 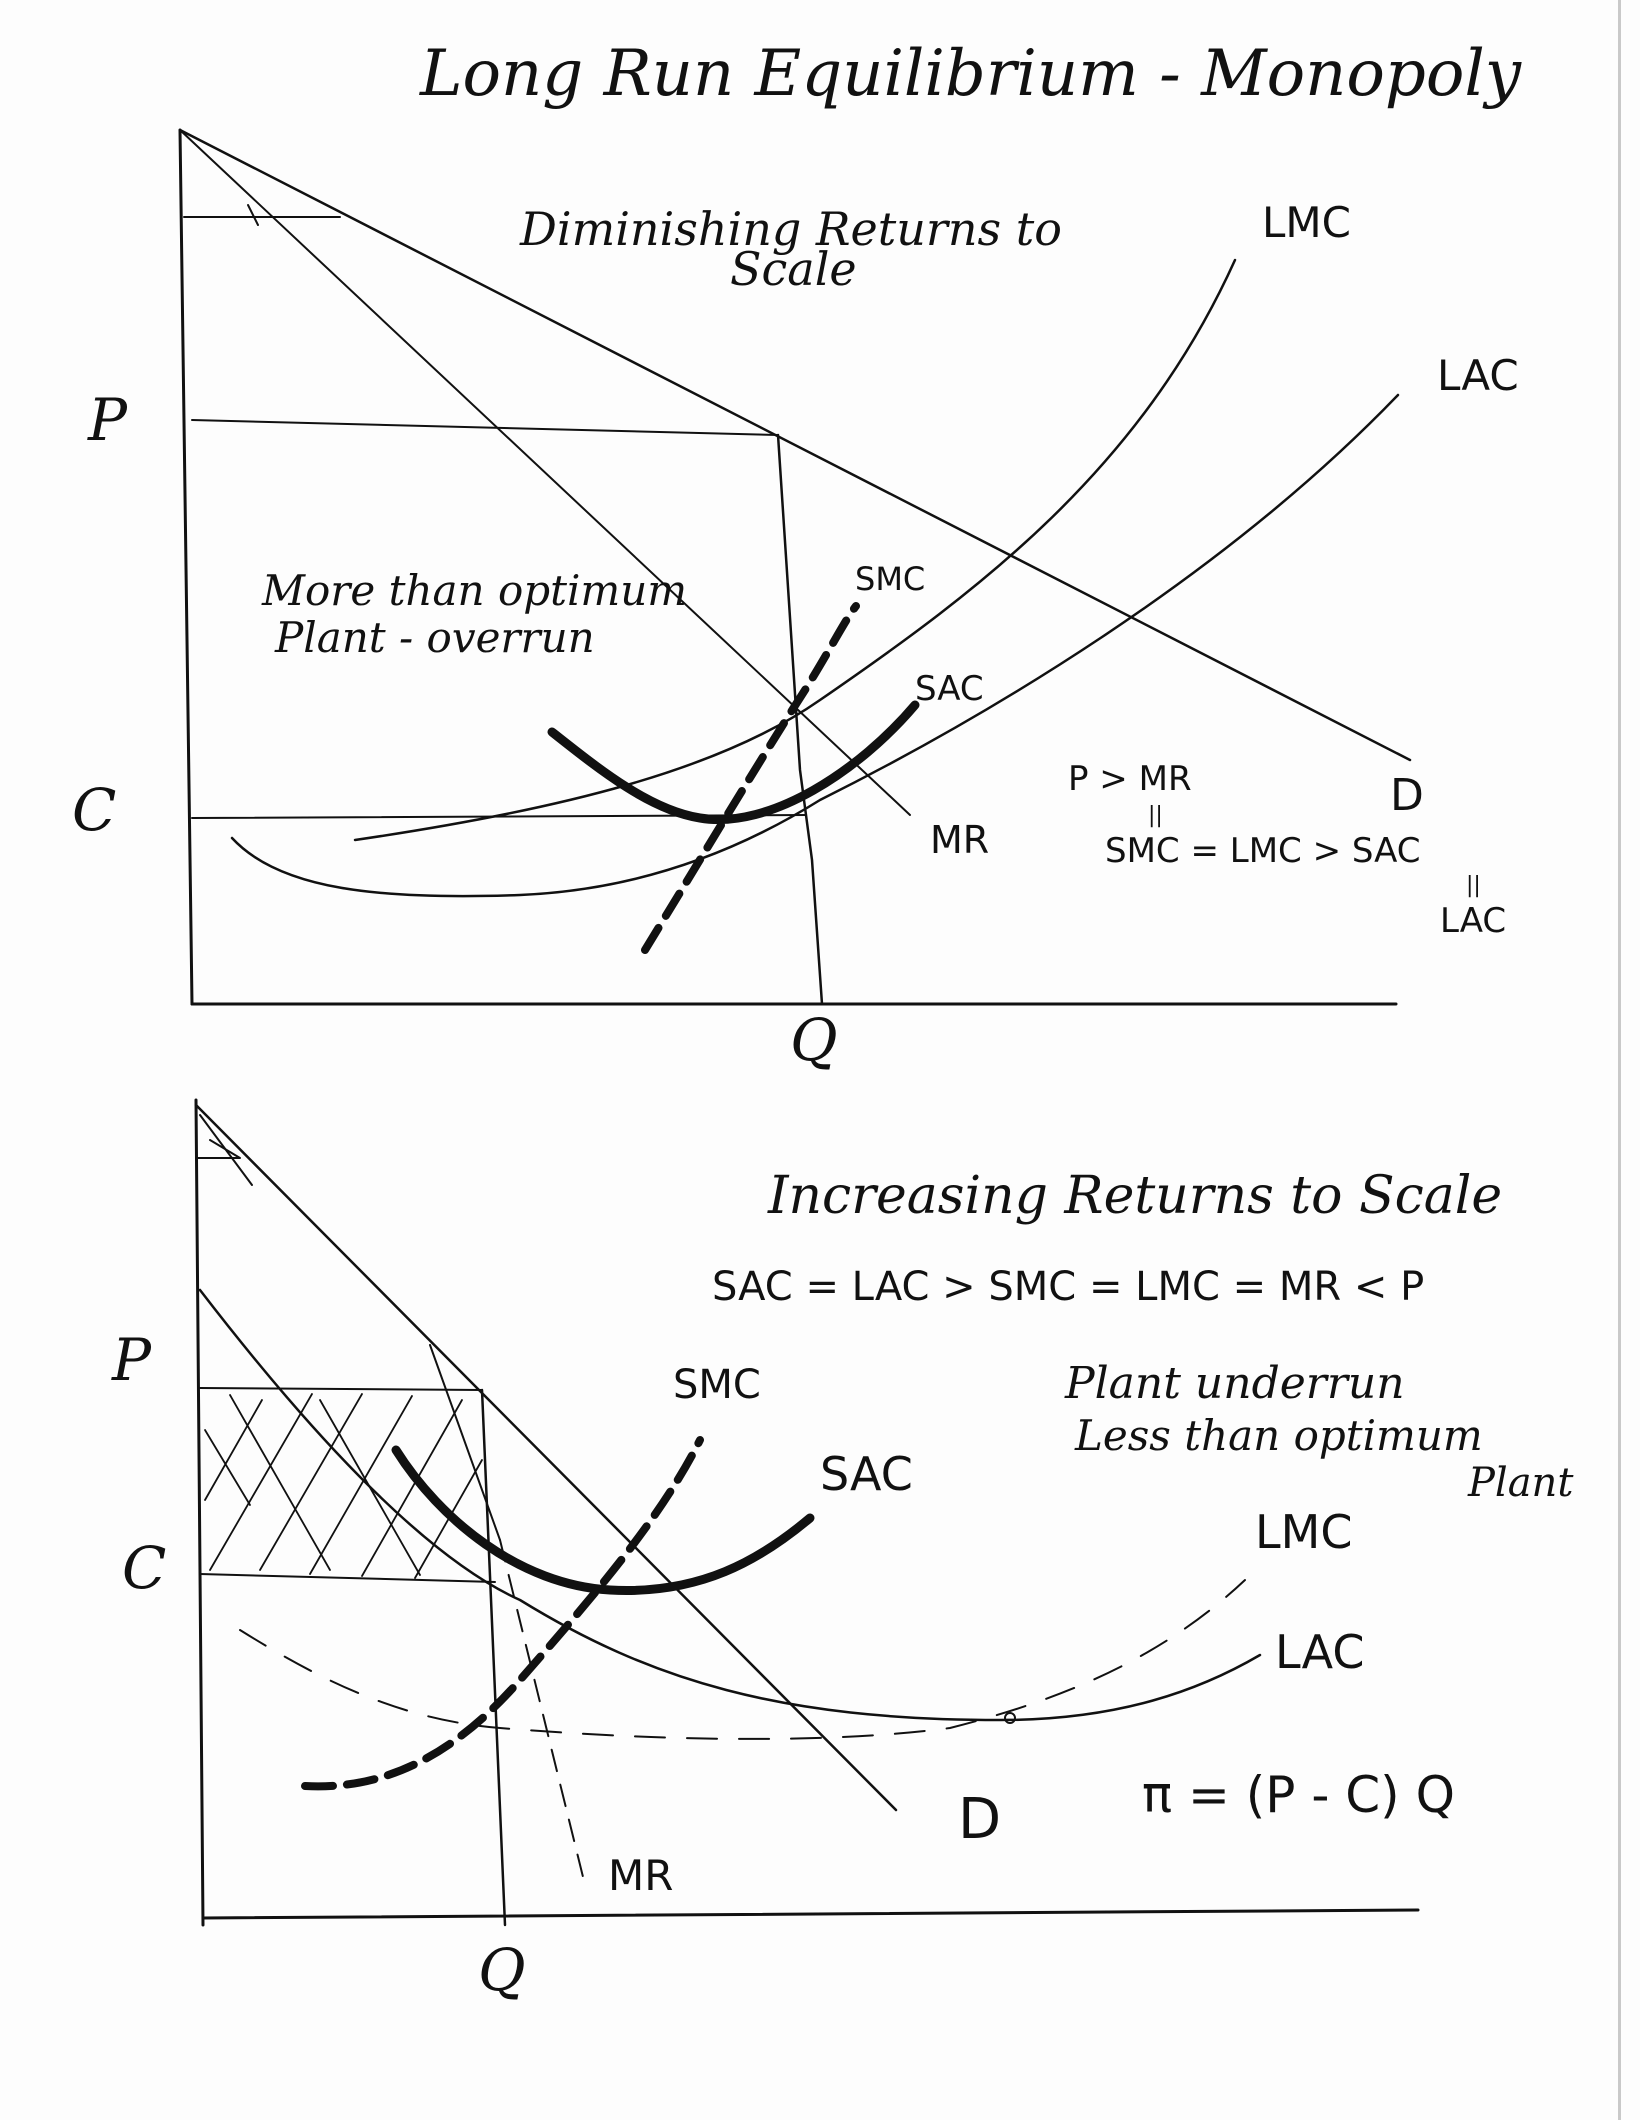 What do you see at coordinates (790, 229) in the screenshot?
I see `top-heading-line1: Diminishing Returns to` at bounding box center [790, 229].